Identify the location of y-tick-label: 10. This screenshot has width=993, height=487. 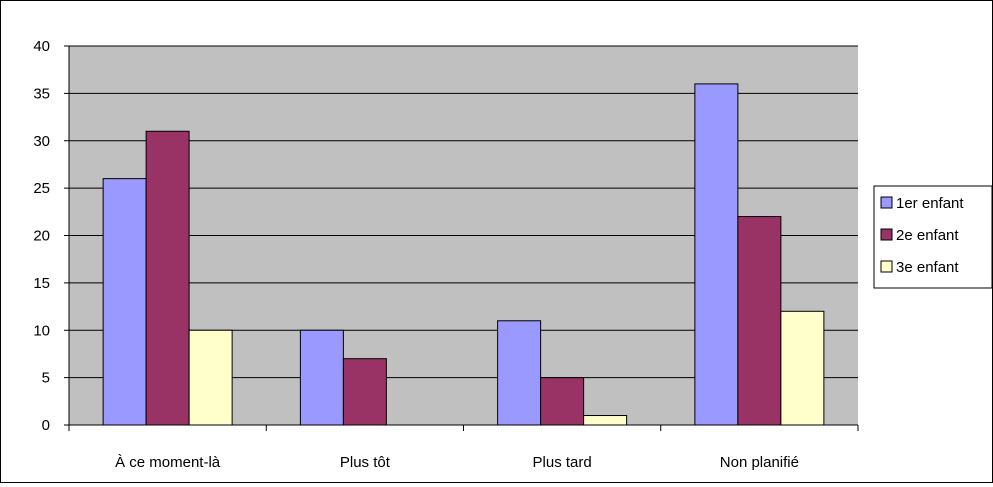
(41, 330).